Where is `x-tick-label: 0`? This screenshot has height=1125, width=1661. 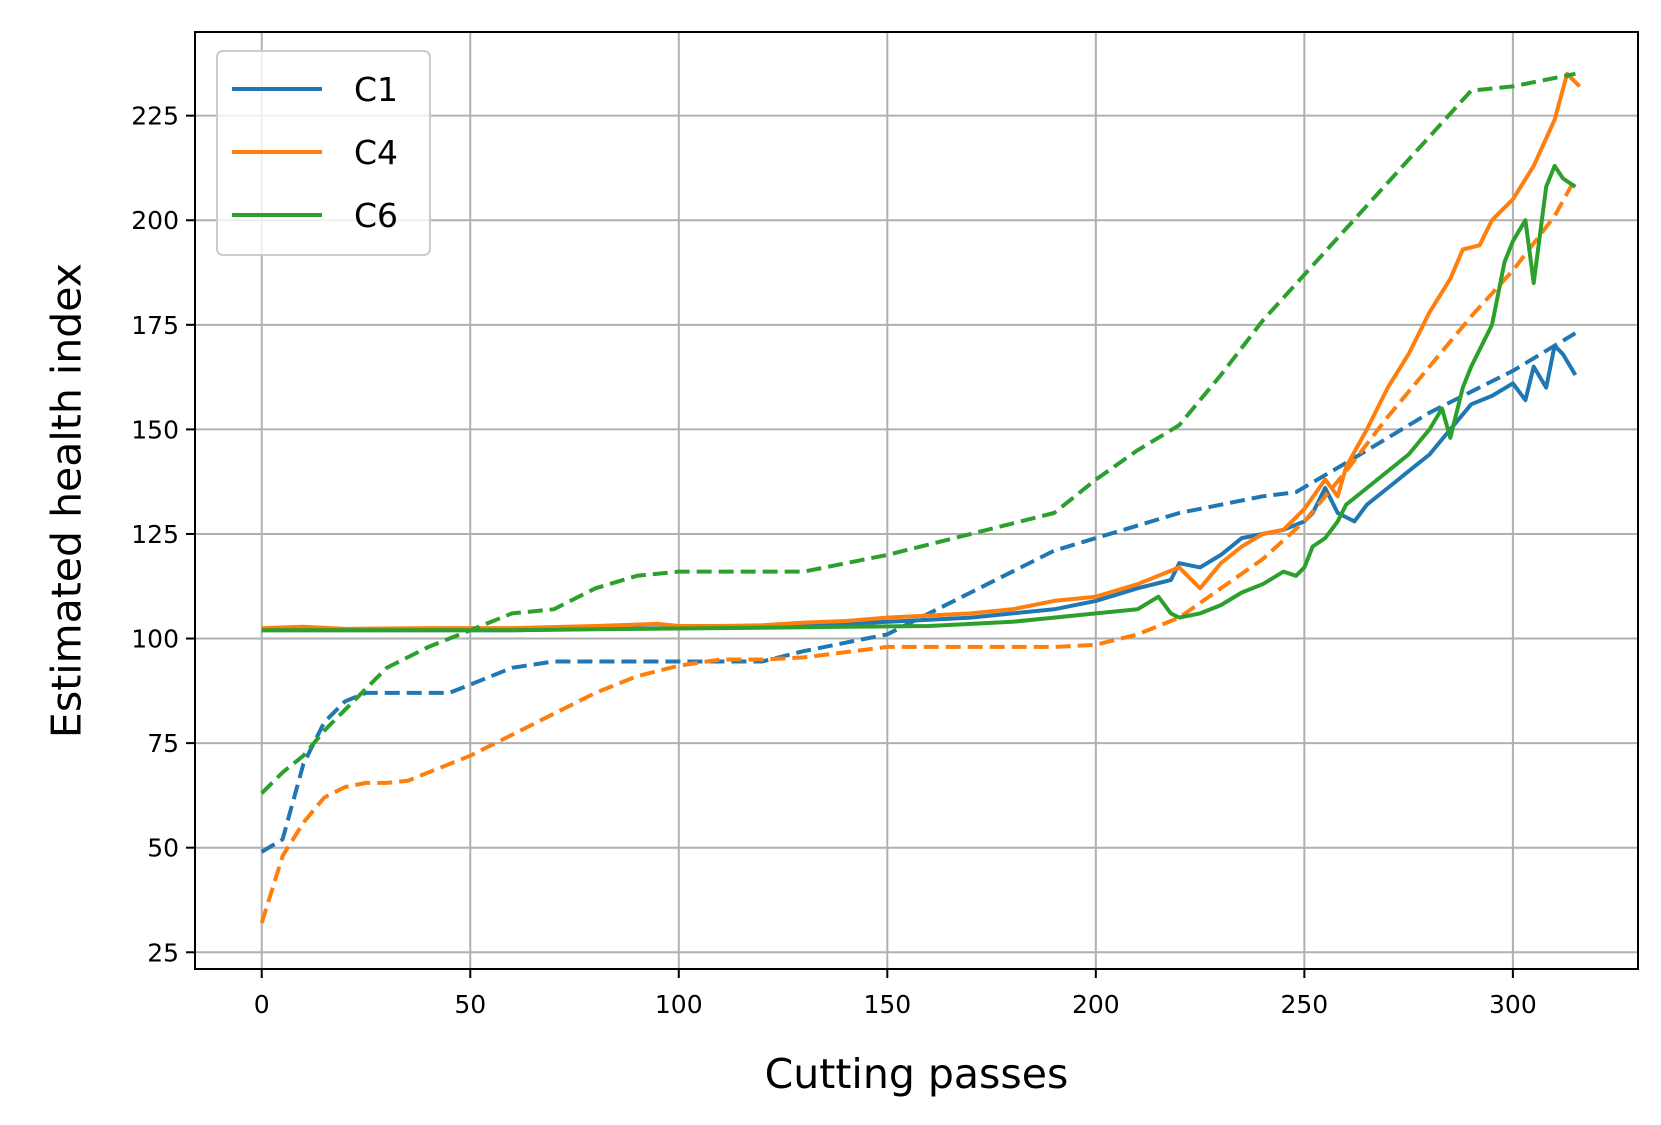 x-tick-label: 0 is located at coordinates (262, 1004).